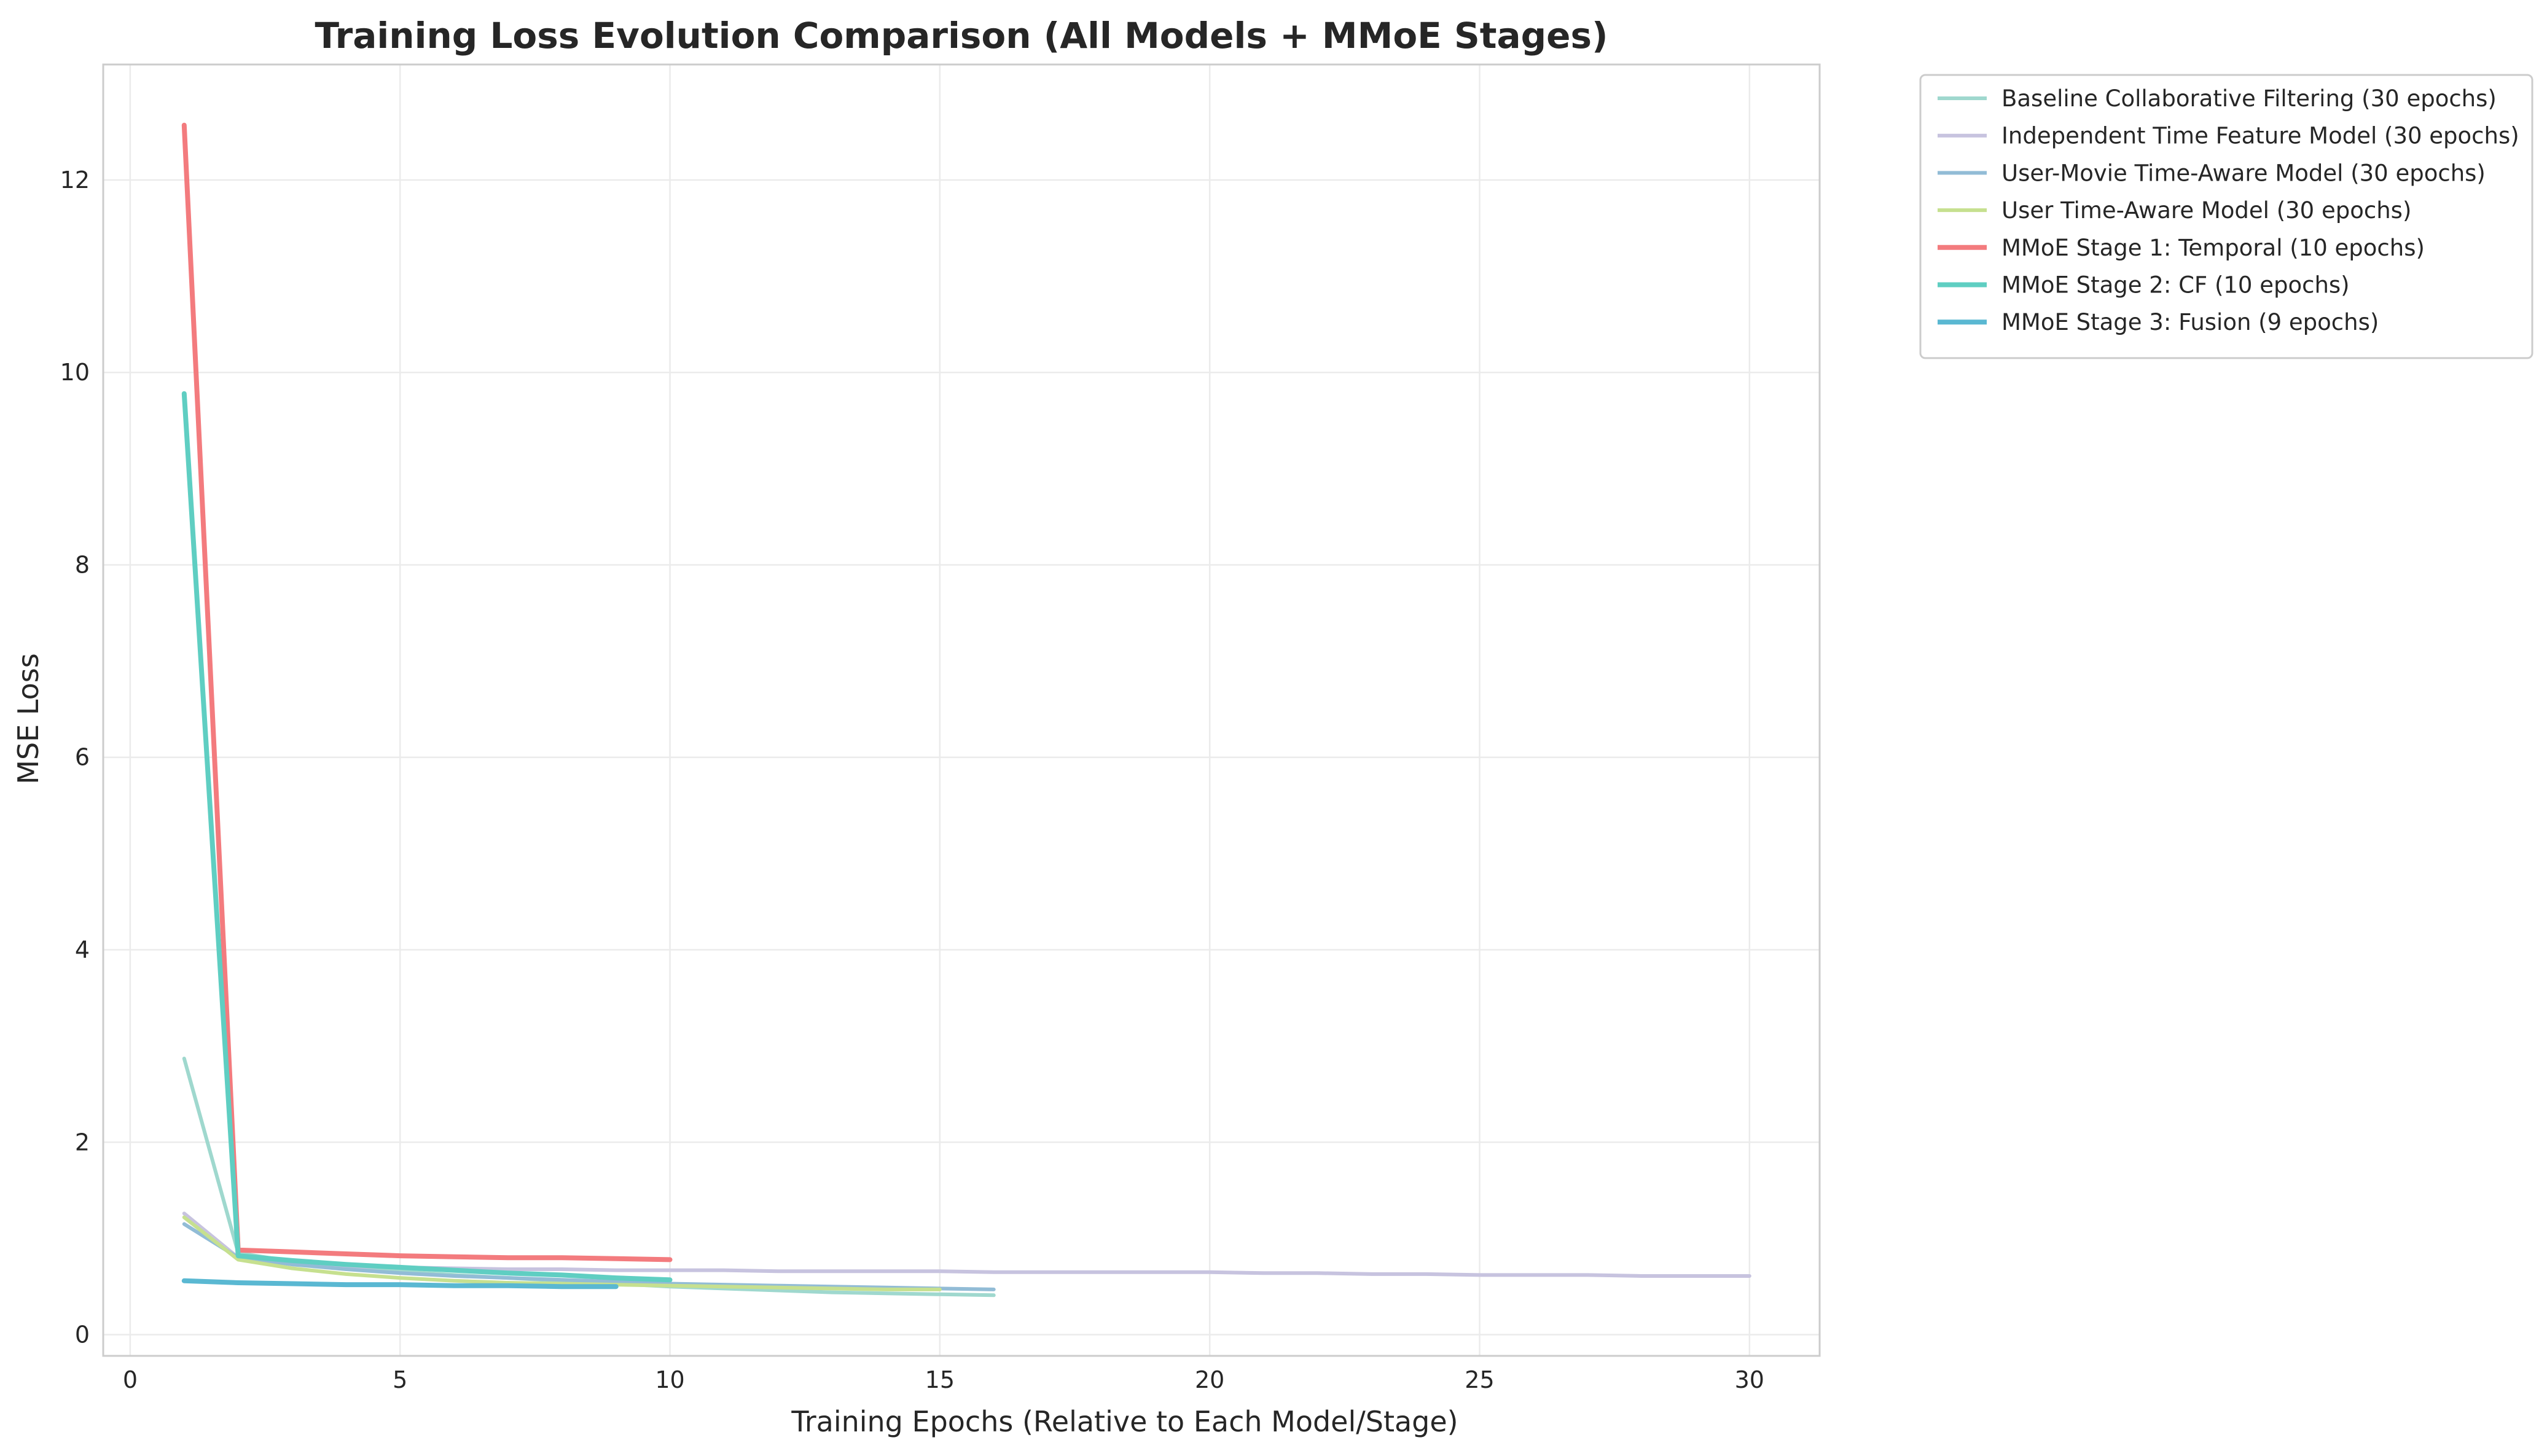  What do you see at coordinates (28, 718) in the screenshot?
I see `y-axis-label: MSE Loss` at bounding box center [28, 718].